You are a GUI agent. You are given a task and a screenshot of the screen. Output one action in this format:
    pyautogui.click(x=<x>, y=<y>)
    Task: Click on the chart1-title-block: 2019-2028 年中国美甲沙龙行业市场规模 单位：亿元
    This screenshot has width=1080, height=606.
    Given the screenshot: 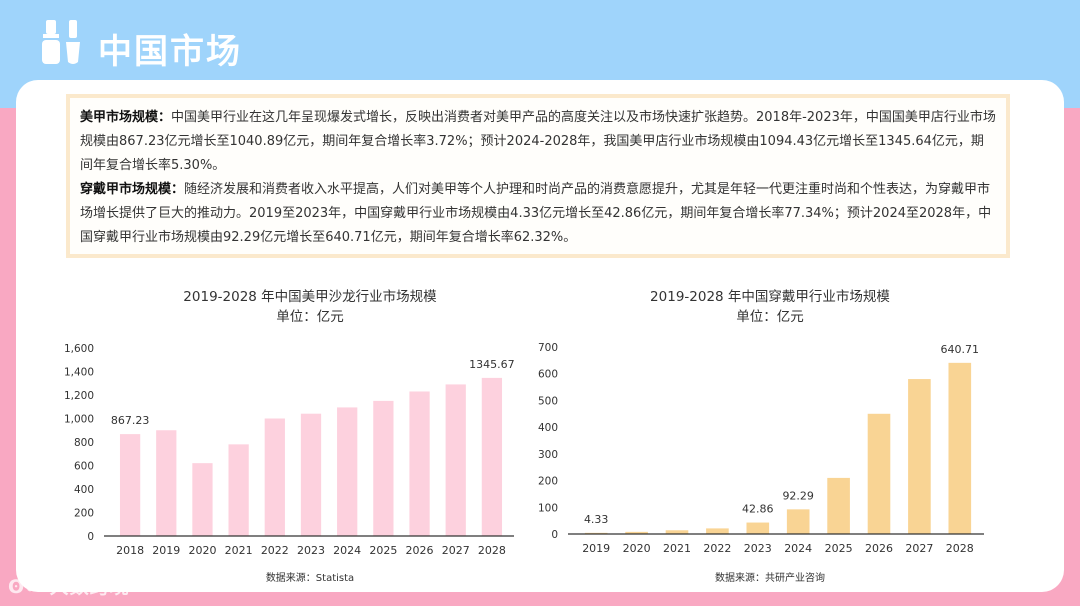 What is the action you would take?
    pyautogui.click(x=310, y=307)
    